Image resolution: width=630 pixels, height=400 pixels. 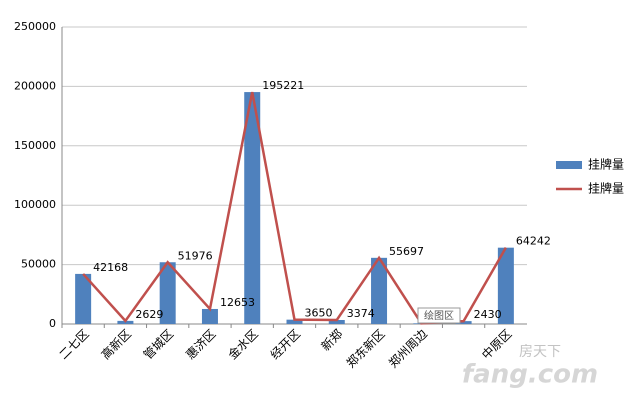 What do you see at coordinates (110, 267) in the screenshot?
I see `data-label: 42168` at bounding box center [110, 267].